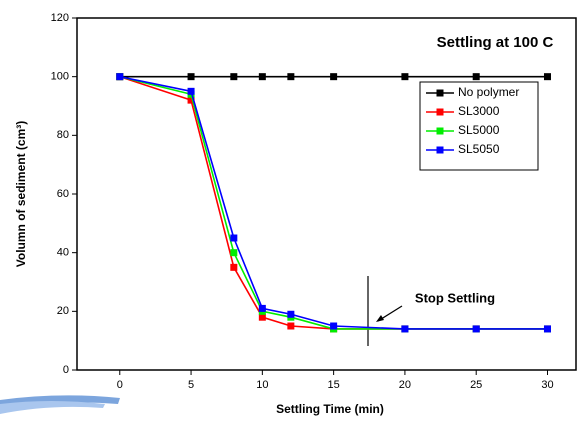 Image resolution: width=577 pixels, height=424 pixels. What do you see at coordinates (380, 318) in the screenshot?
I see `arrow-head` at bounding box center [380, 318].